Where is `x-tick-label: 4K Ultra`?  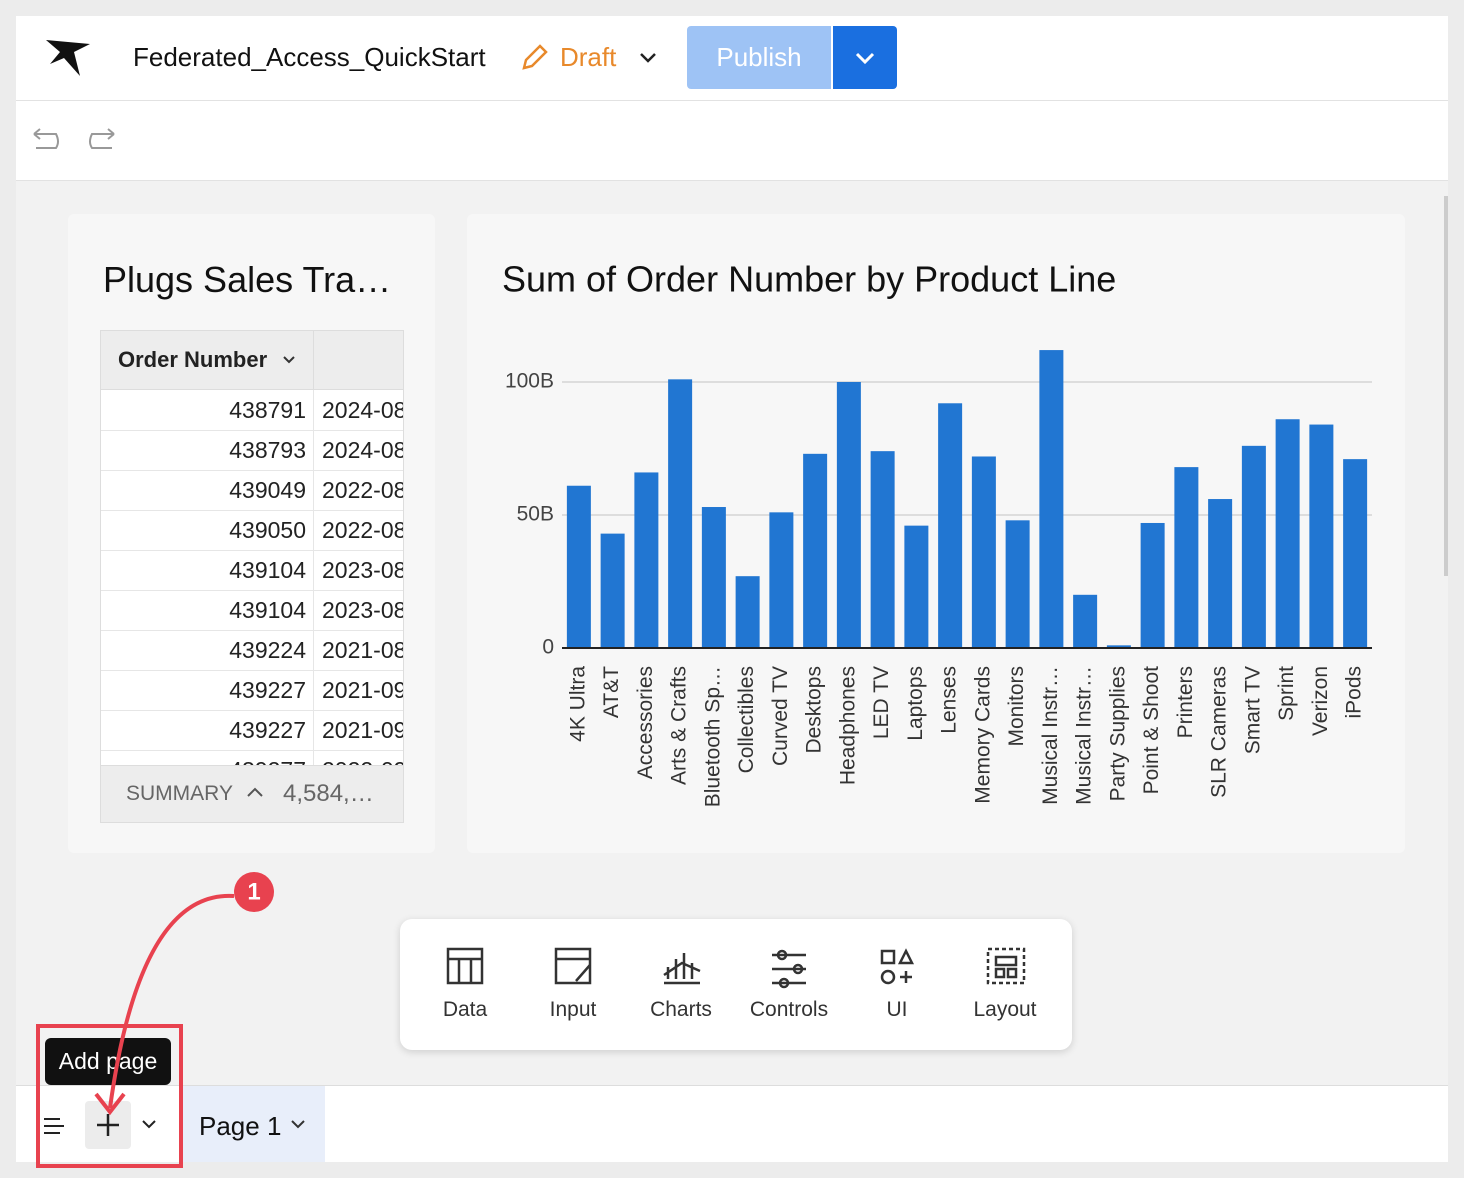
x-tick-label: 4K Ultra is located at coordinates (577, 704).